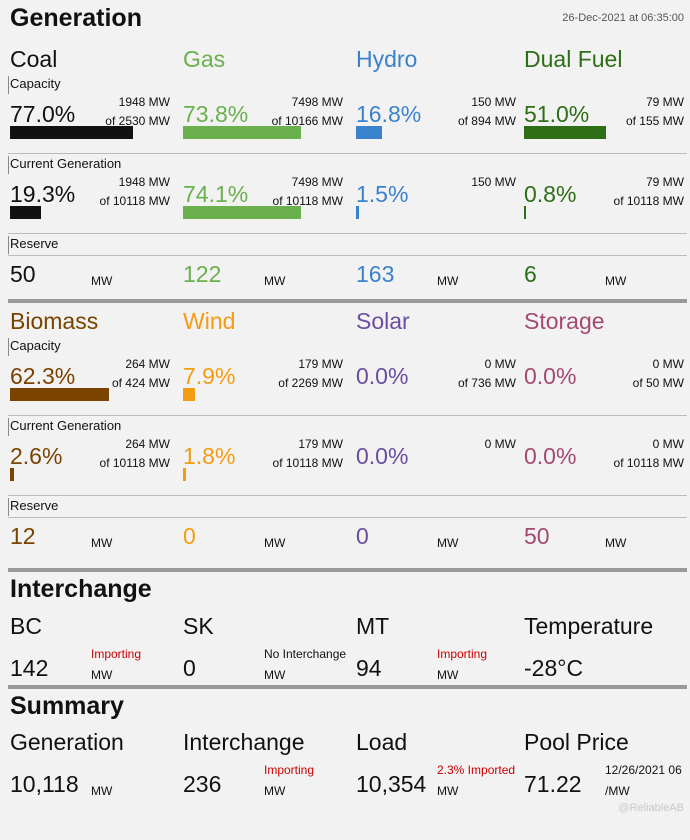  I want to click on hydro-reserve-value: 163, so click(375, 274).